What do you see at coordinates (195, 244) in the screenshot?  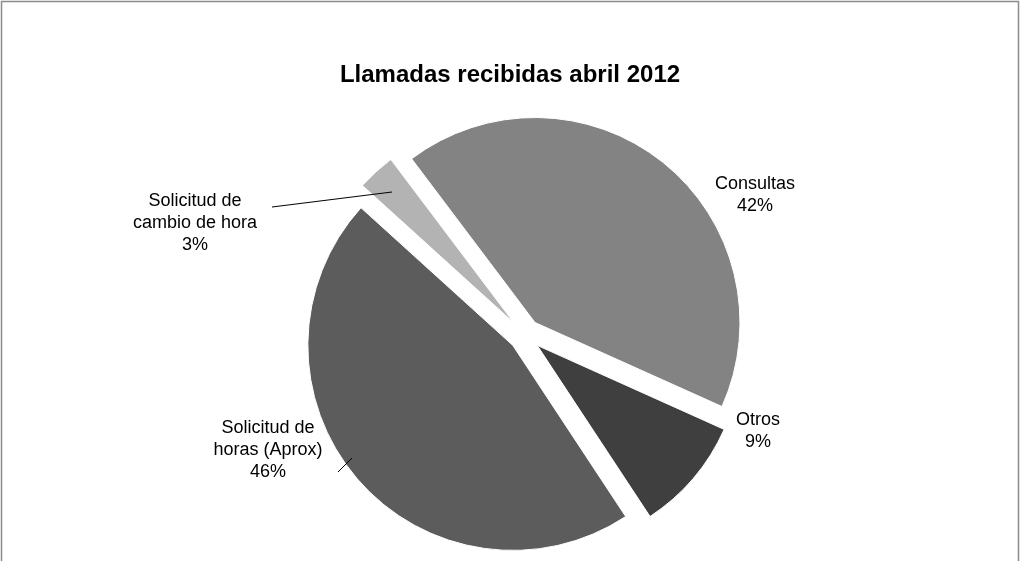 I see `data-label: 3%` at bounding box center [195, 244].